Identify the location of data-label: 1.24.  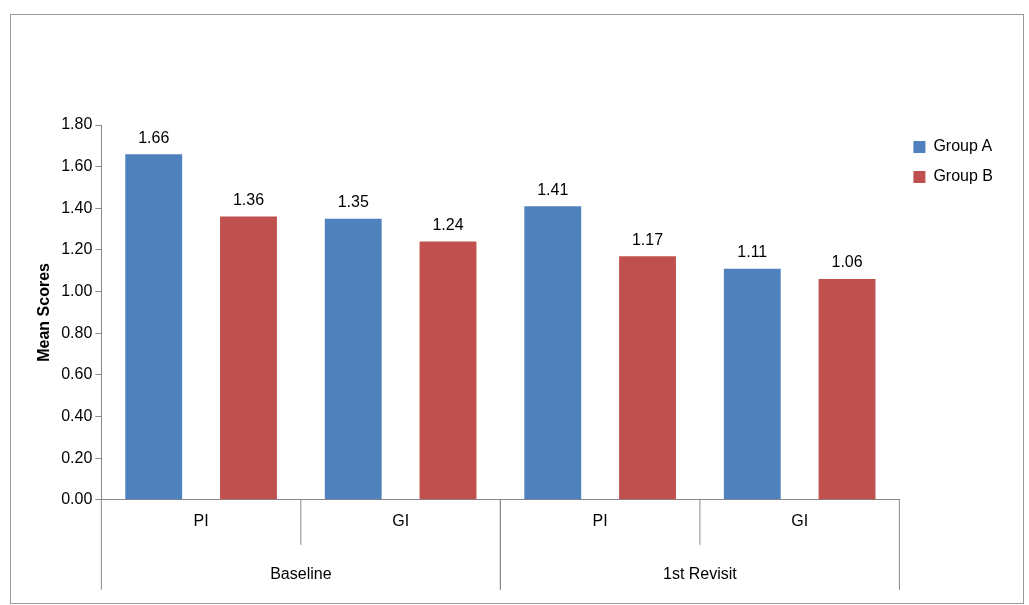
(448, 225).